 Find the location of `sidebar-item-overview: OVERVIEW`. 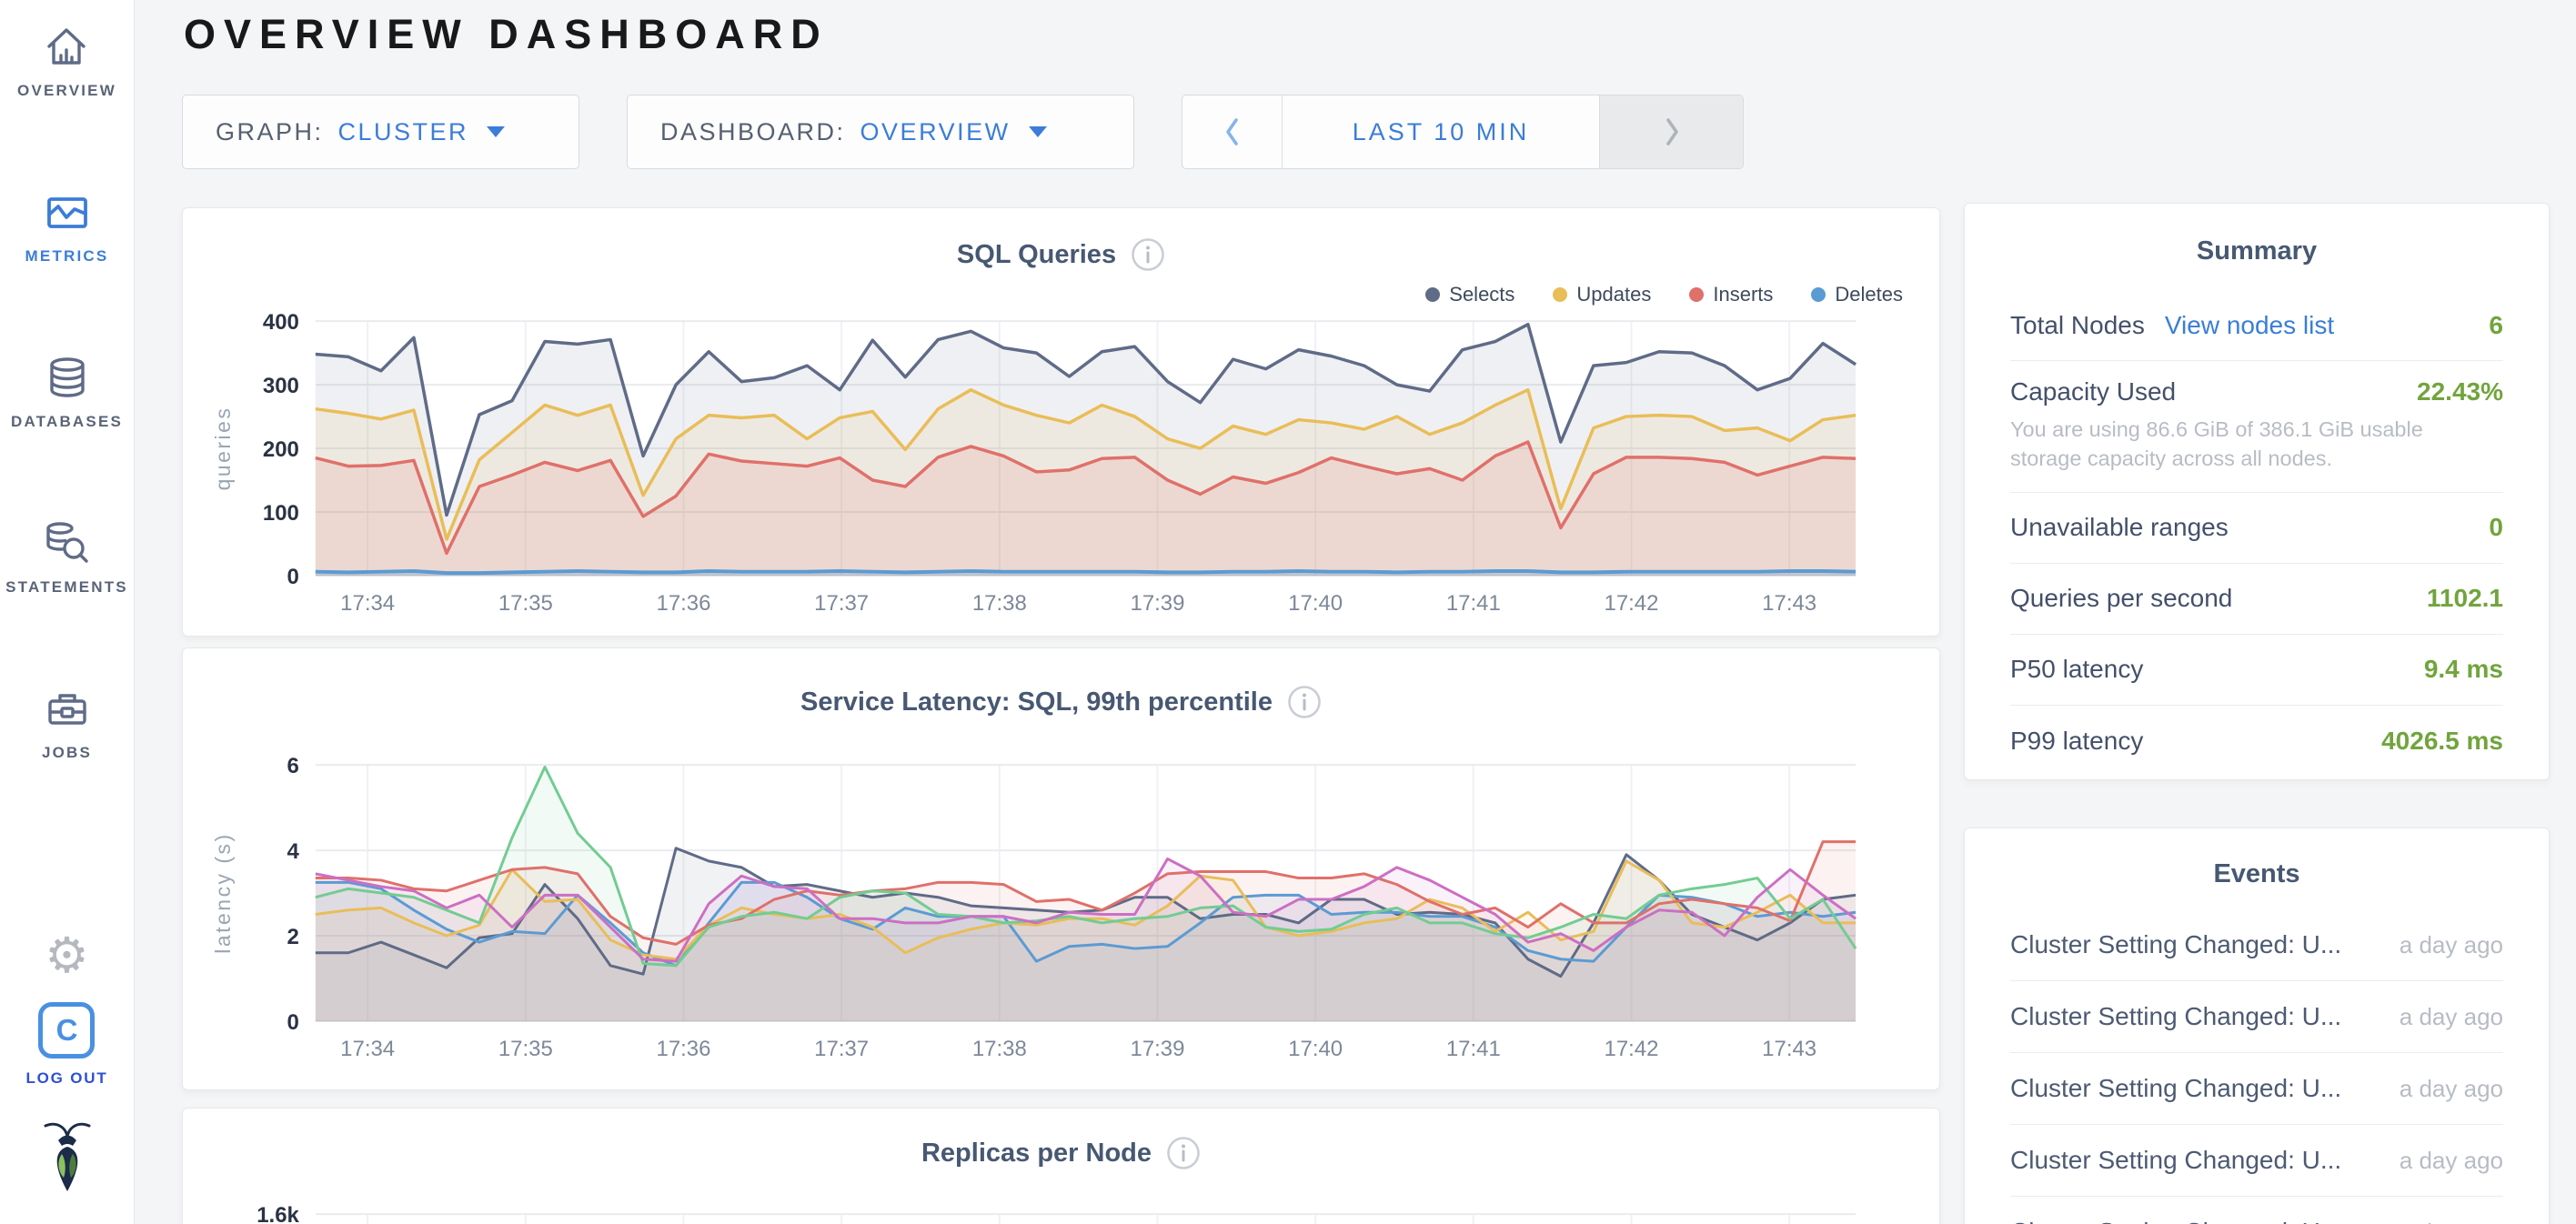

sidebar-item-overview: OVERVIEW is located at coordinates (66, 61).